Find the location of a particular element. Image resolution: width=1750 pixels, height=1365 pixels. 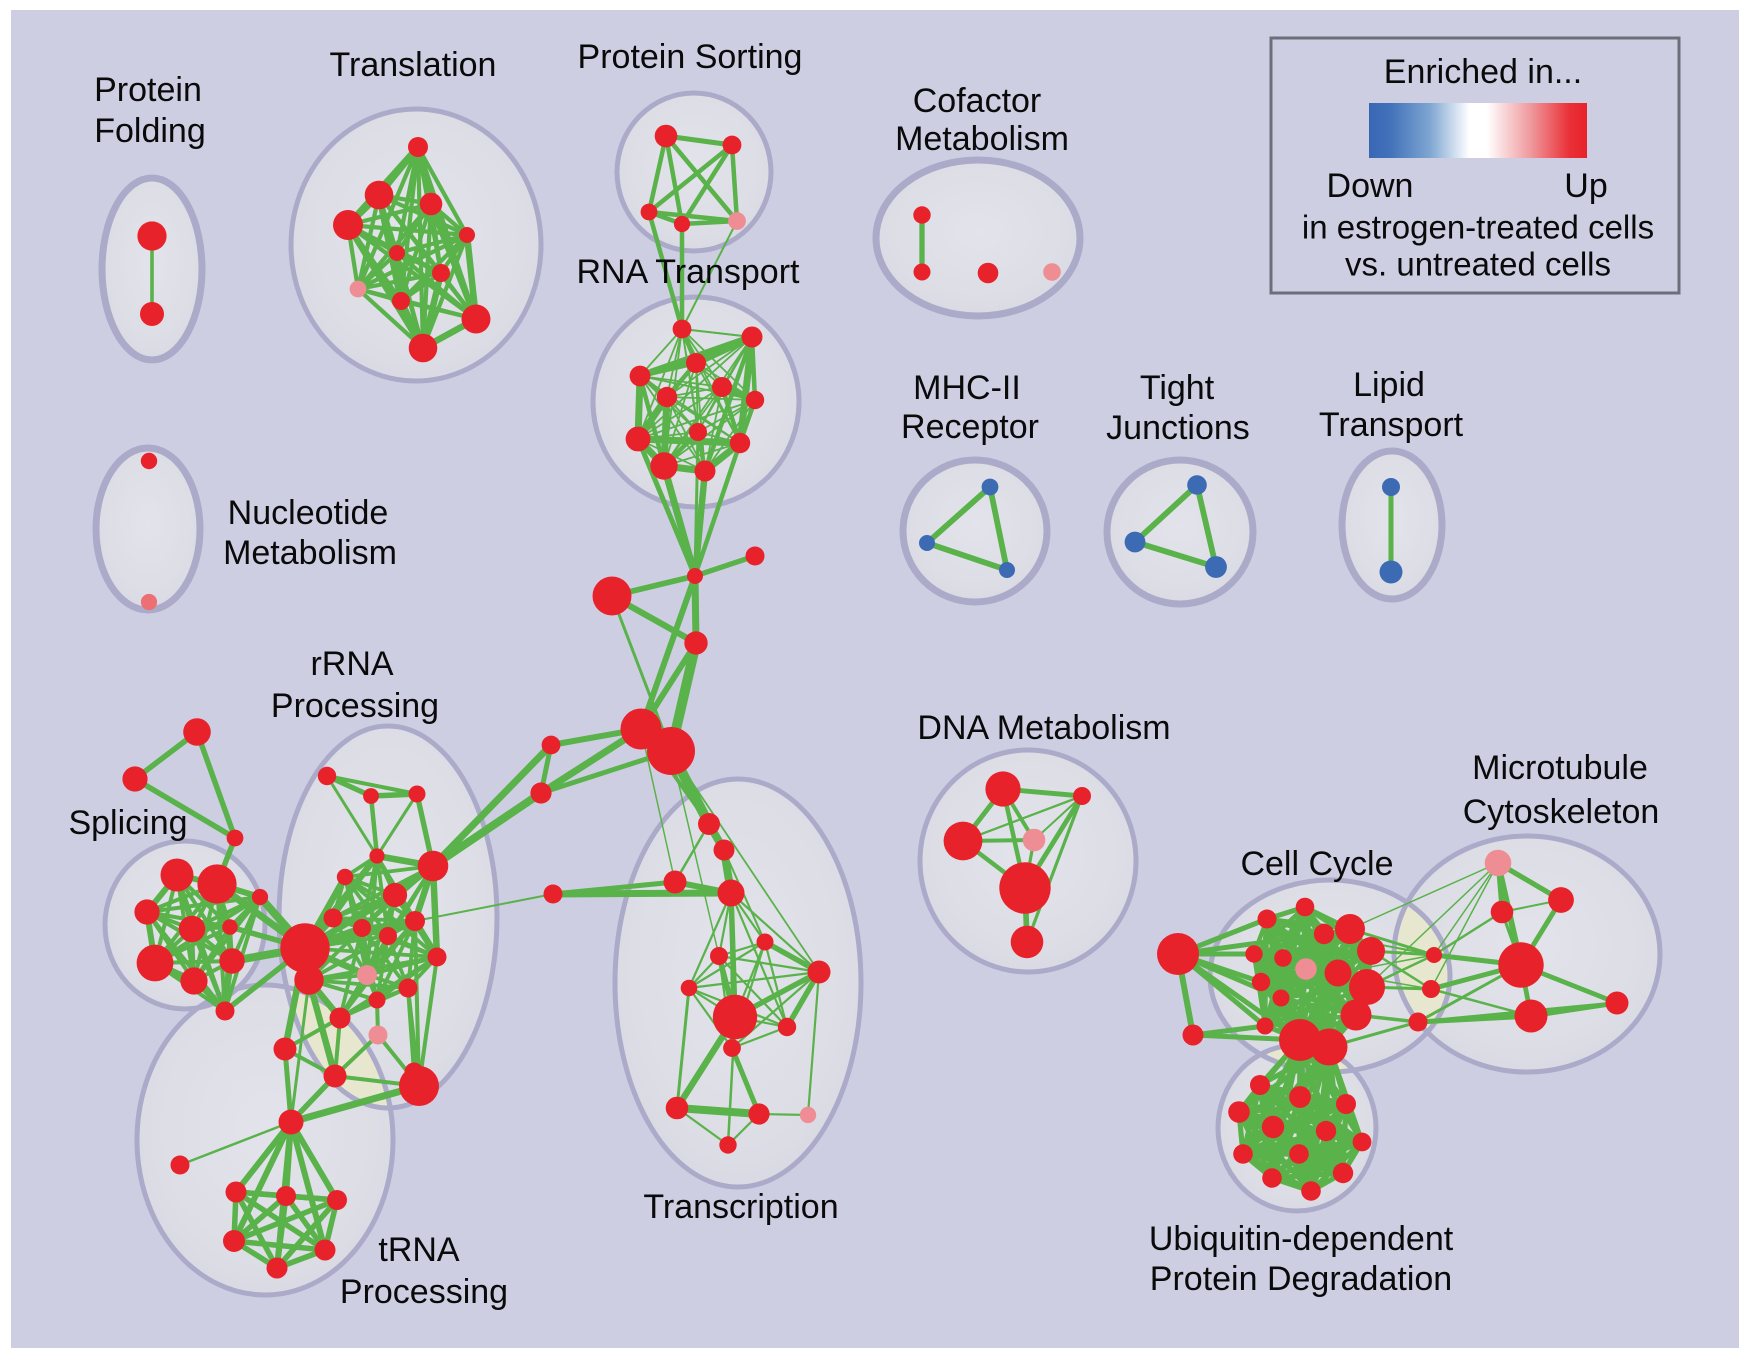

svg-text: Ubiquitin-dependent is located at coordinates (1301, 1239).